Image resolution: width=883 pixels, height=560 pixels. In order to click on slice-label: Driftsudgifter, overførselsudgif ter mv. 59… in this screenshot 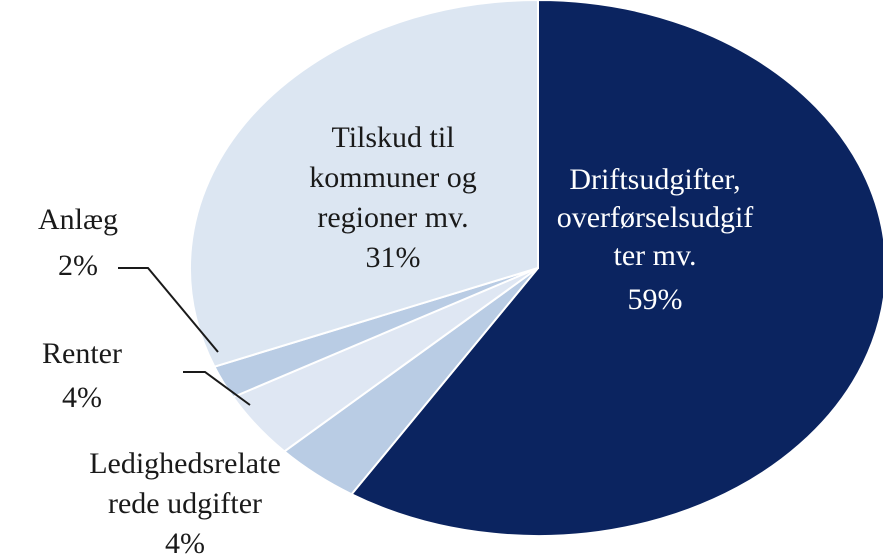, I will do `click(655, 239)`.